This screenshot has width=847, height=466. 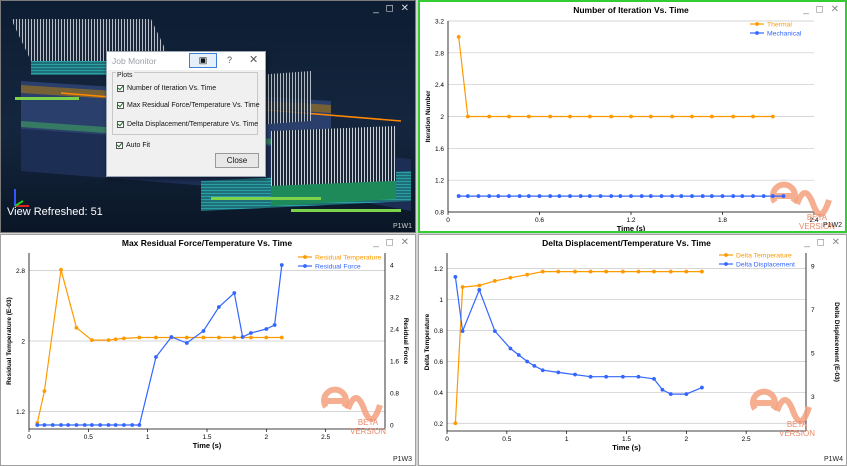 What do you see at coordinates (441, 300) in the screenshot?
I see `y-tick-label: 1` at bounding box center [441, 300].